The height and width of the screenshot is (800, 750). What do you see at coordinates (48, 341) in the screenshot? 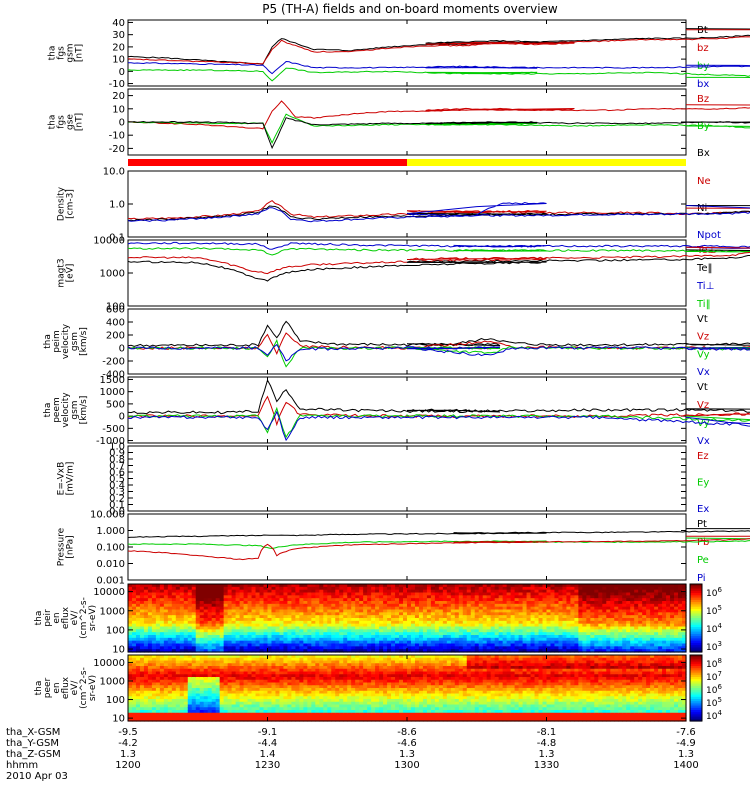
I see `y-axis-label-line: tha` at bounding box center [48, 341].